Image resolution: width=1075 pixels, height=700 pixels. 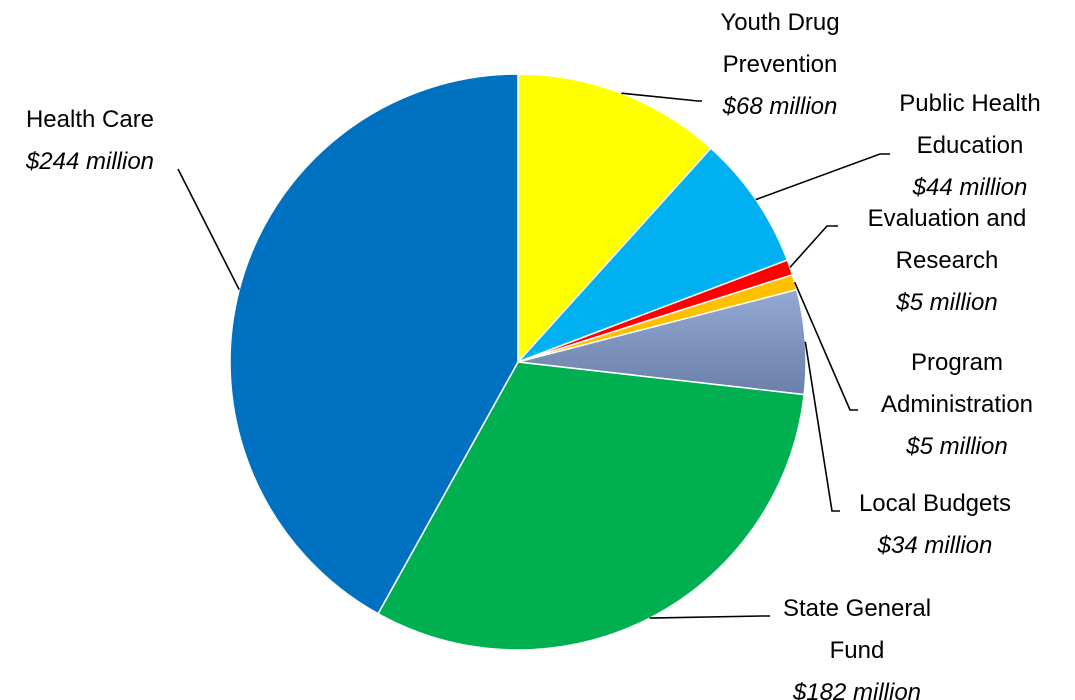 What do you see at coordinates (208, 229) in the screenshot?
I see `leader-line-health-care` at bounding box center [208, 229].